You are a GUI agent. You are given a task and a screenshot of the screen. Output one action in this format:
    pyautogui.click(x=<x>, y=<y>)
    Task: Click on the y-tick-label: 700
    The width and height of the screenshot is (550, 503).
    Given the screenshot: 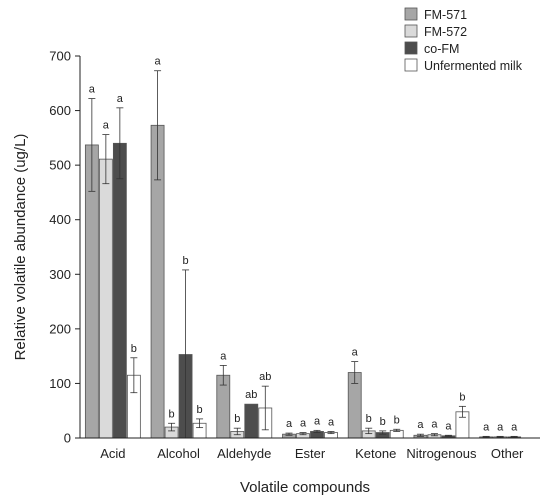 What is the action you would take?
    pyautogui.click(x=60, y=56)
    